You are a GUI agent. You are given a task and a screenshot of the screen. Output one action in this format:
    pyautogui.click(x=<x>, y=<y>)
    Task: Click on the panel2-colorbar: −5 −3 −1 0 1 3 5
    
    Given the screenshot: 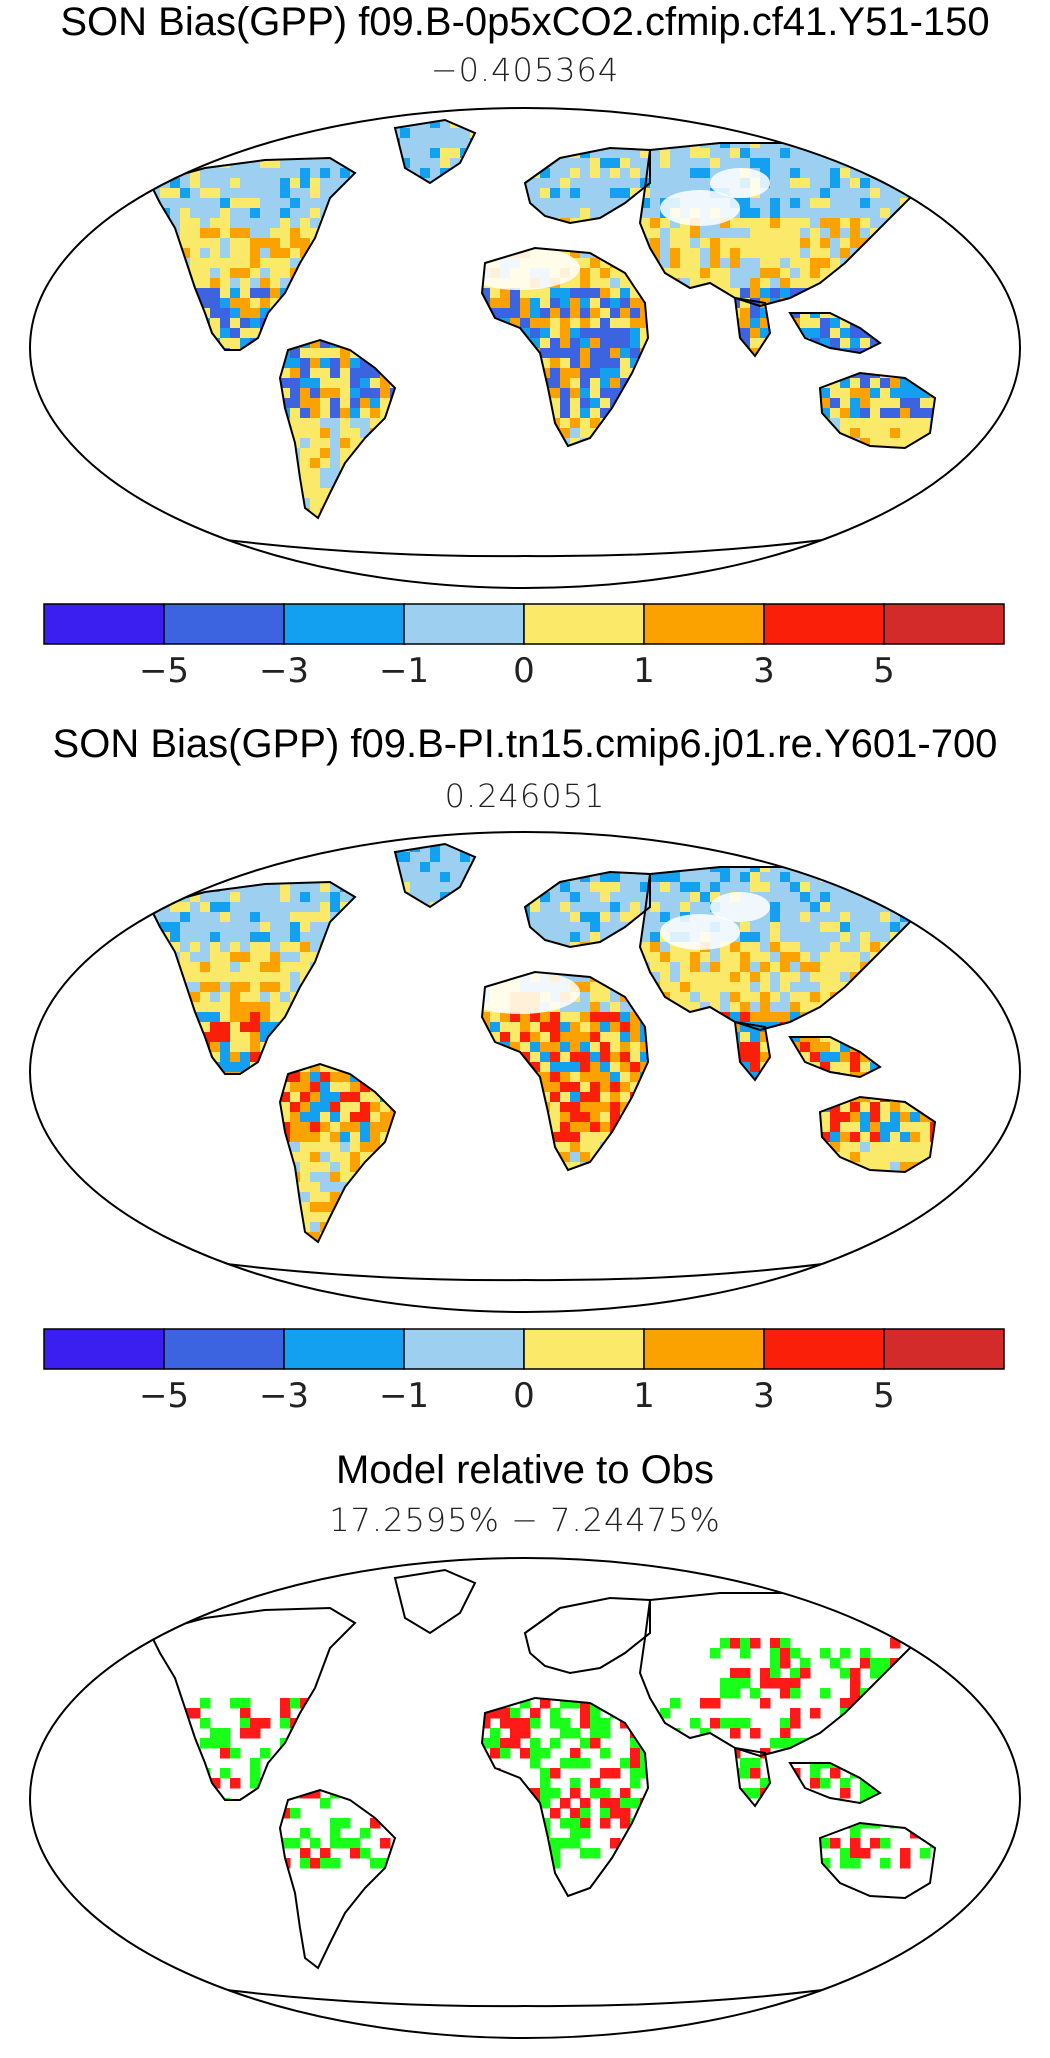 What is the action you would take?
    pyautogui.click(x=525, y=1375)
    